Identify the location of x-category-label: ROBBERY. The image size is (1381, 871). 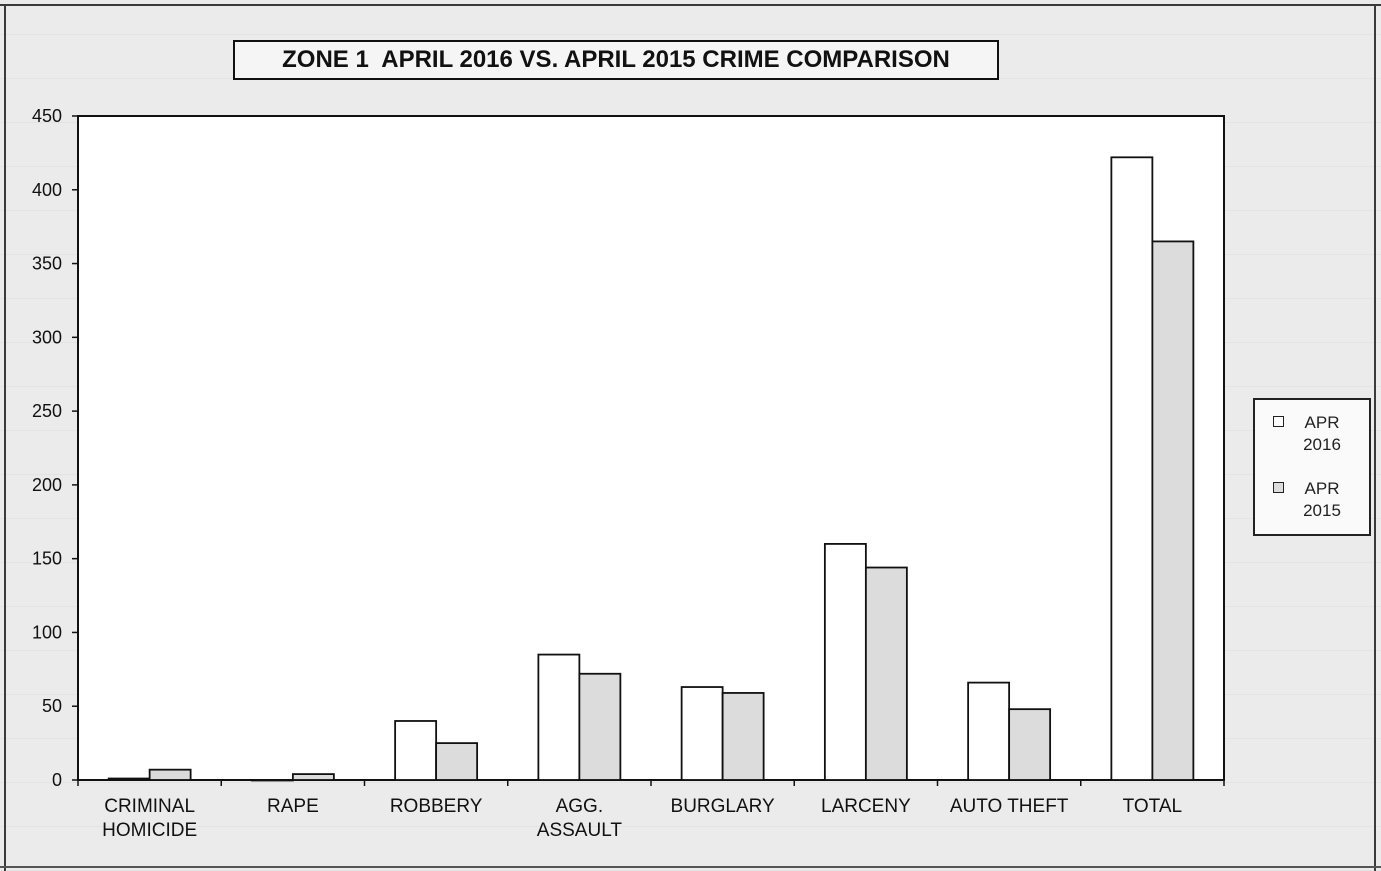
(436, 806).